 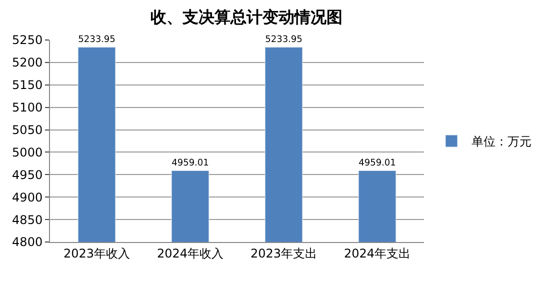 I want to click on y-tick-label: 5200, so click(x=27, y=63).